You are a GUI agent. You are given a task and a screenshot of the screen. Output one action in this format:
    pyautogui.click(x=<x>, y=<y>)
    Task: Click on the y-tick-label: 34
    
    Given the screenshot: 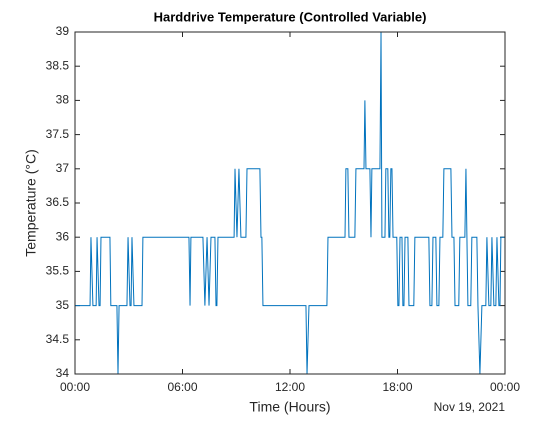 What is the action you would take?
    pyautogui.click(x=63, y=373)
    